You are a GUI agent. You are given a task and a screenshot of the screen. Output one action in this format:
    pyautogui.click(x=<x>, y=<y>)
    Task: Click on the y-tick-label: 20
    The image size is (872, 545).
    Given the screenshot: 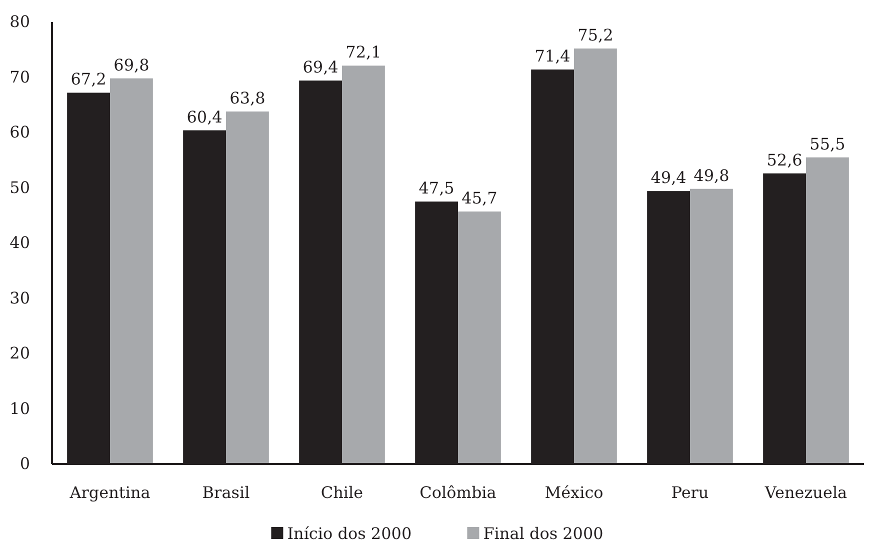 What is the action you would take?
    pyautogui.click(x=20, y=353)
    